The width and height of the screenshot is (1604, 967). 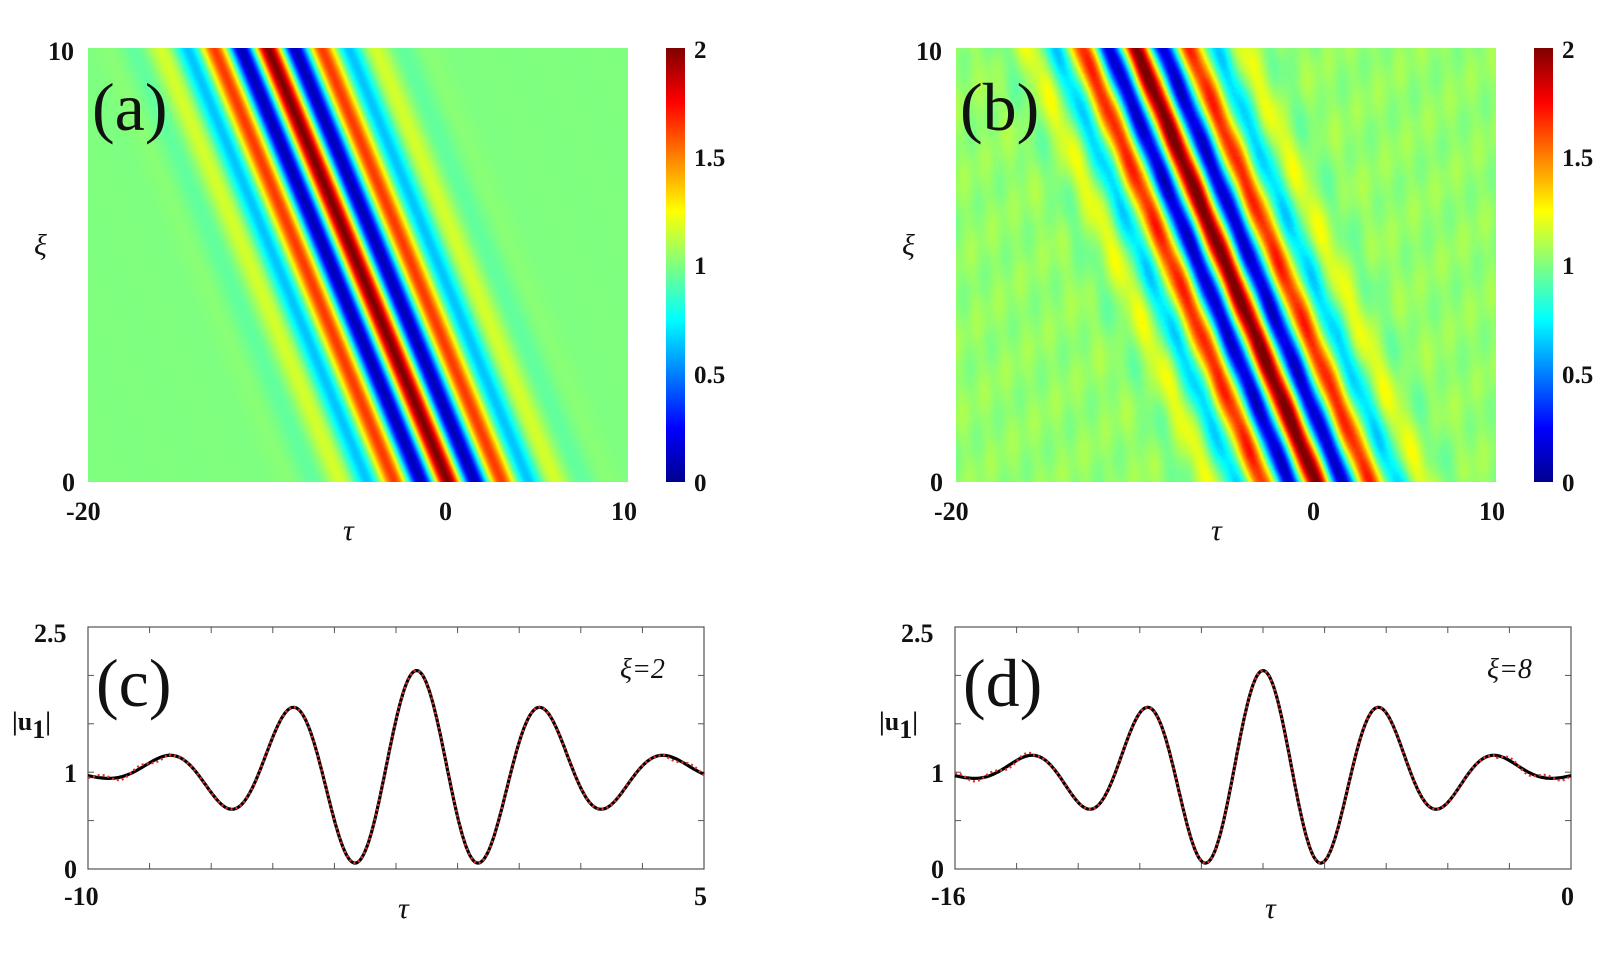 What do you see at coordinates (70, 773) in the screenshot?
I see `panel-c-ytick-mid: 1` at bounding box center [70, 773].